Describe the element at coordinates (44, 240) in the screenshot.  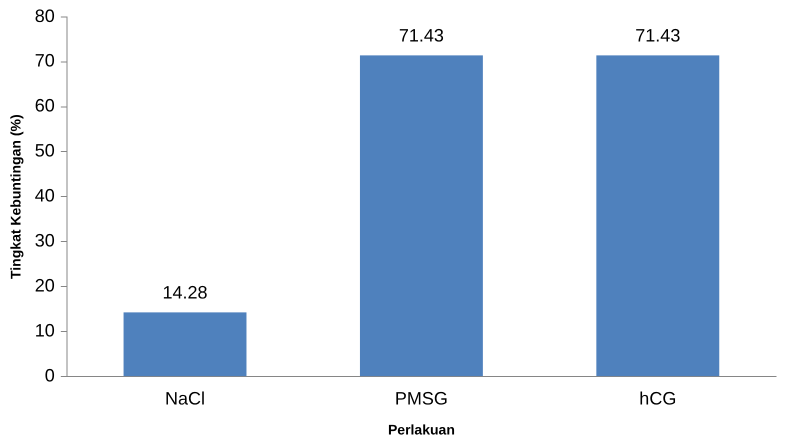
I see `y-tick-label: 30` at that location.